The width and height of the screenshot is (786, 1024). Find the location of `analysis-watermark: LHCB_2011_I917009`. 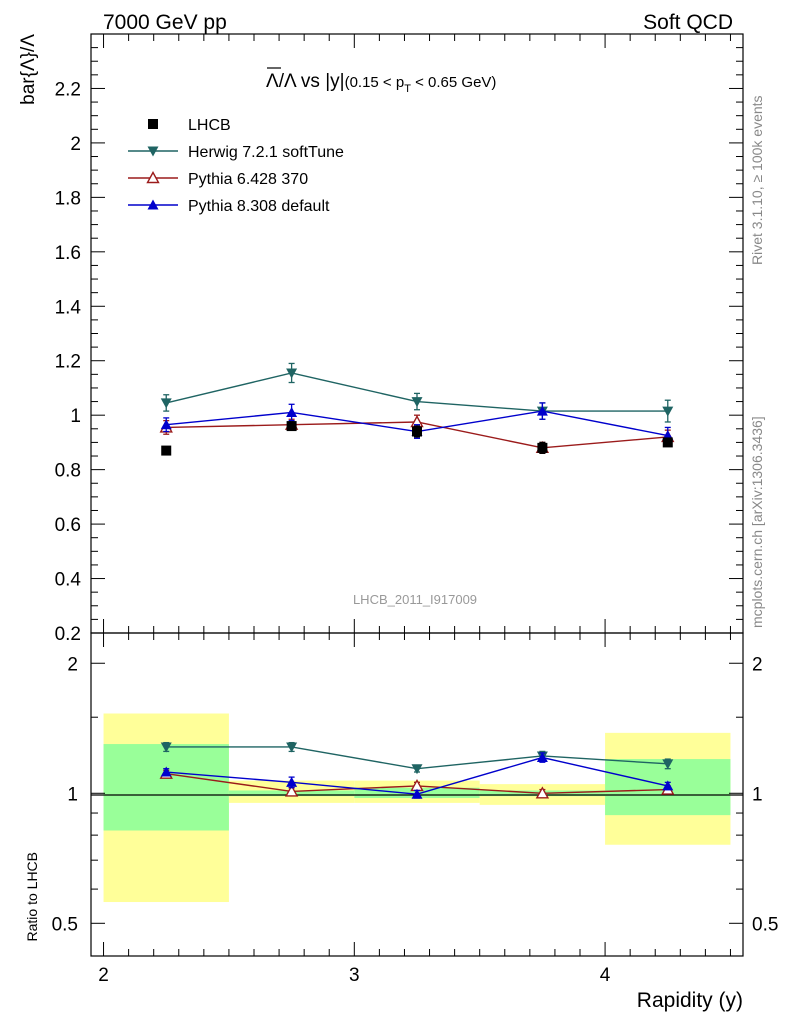

analysis-watermark: LHCB_2011_I917009 is located at coordinates (415, 599).